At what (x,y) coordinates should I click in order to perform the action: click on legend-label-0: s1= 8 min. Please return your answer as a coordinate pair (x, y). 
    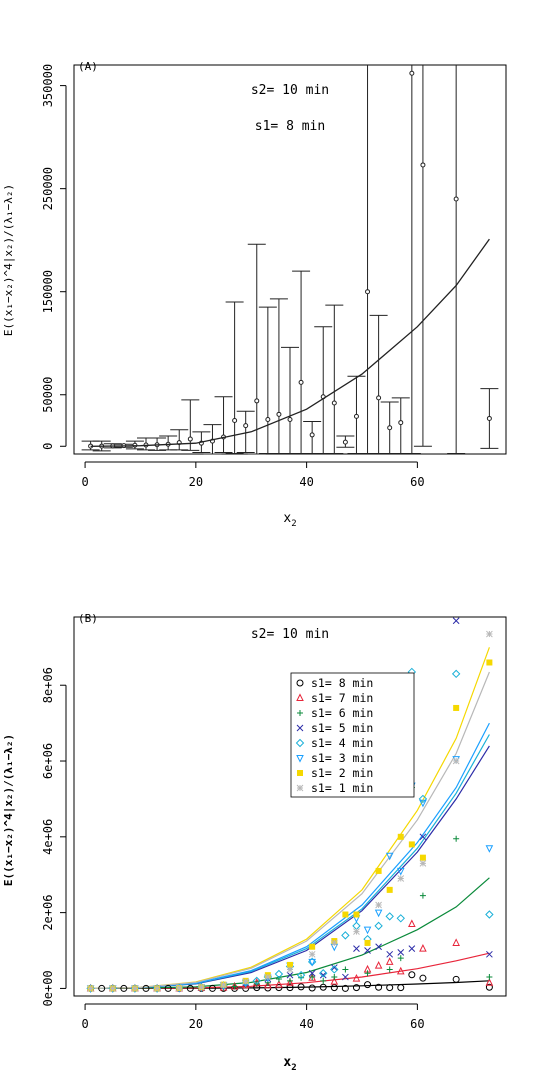
    Looking at the image, I should click on (342, 683).